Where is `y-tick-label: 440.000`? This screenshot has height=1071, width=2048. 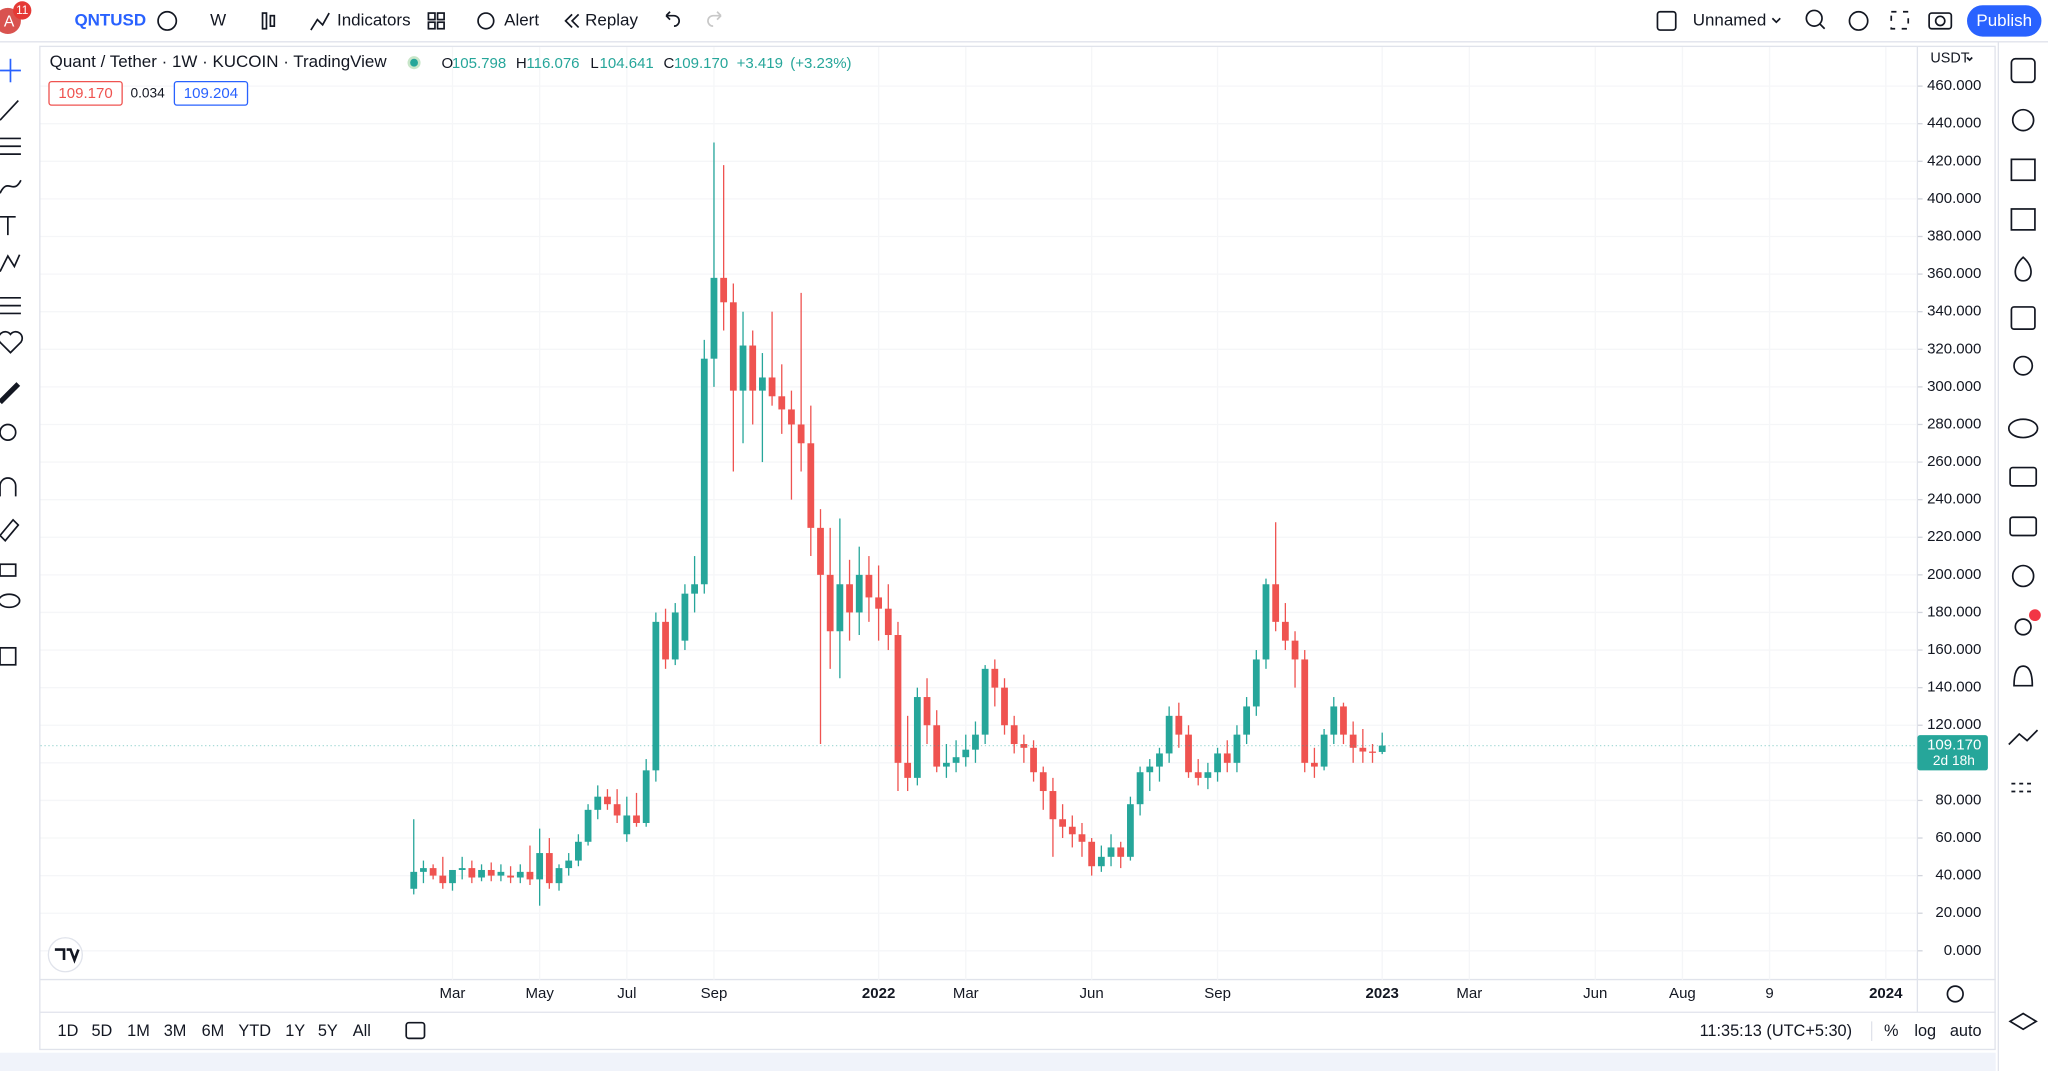
y-tick-label: 440.000 is located at coordinates (1954, 123).